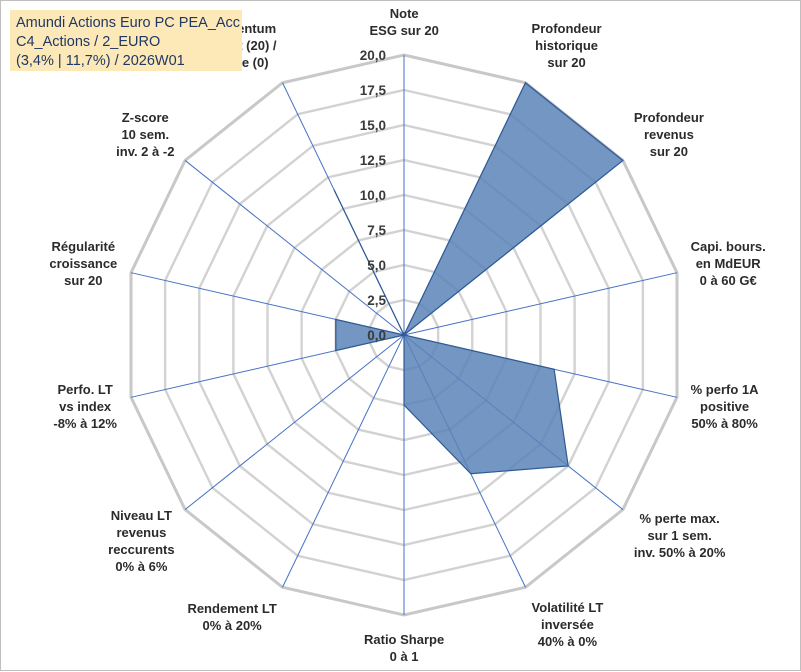 This screenshot has width=801, height=672. Describe the element at coordinates (725, 406) in the screenshot. I see `axis-label-line: positive` at that location.